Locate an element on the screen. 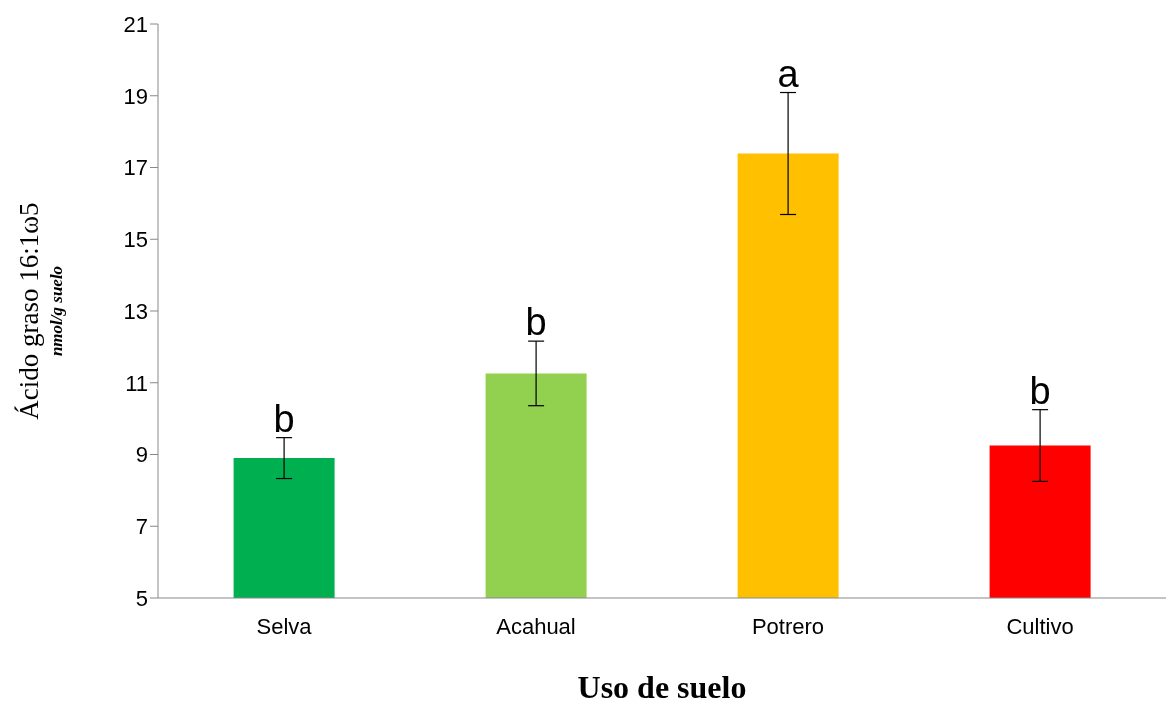 The image size is (1174, 717). y-tick-label: 7 is located at coordinates (141, 527).